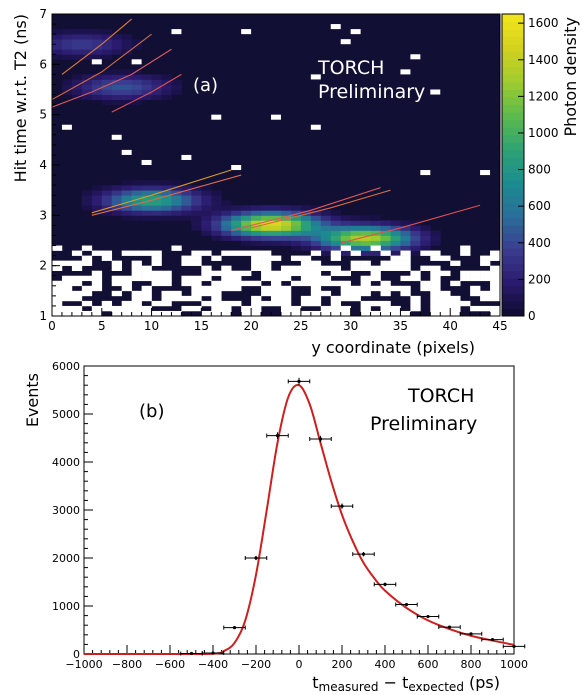  Describe the element at coordinates (66, 606) in the screenshot. I see `y-tick-label: 1000` at that location.